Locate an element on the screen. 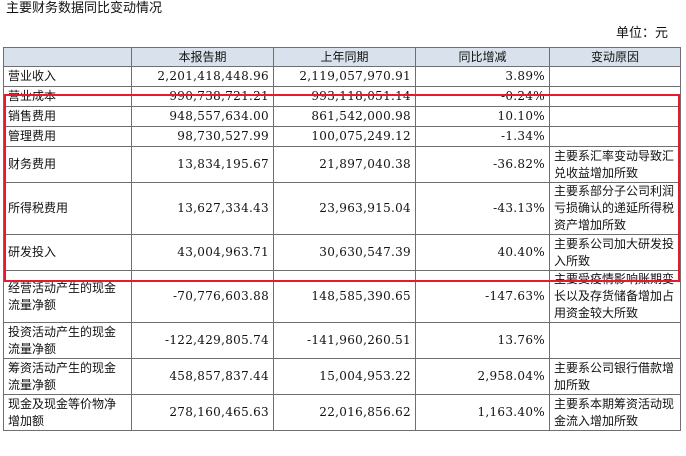 This screenshot has width=686, height=456. row-current: -70,776,603.88 is located at coordinates (202, 296).